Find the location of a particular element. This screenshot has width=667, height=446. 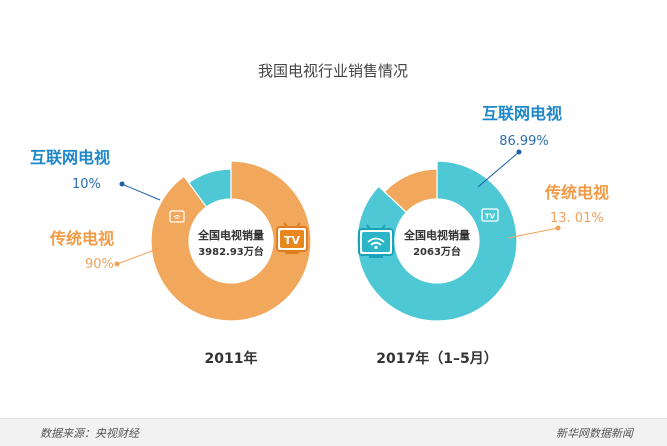

source-note: 数据来源：央视财经 is located at coordinates (89, 433).